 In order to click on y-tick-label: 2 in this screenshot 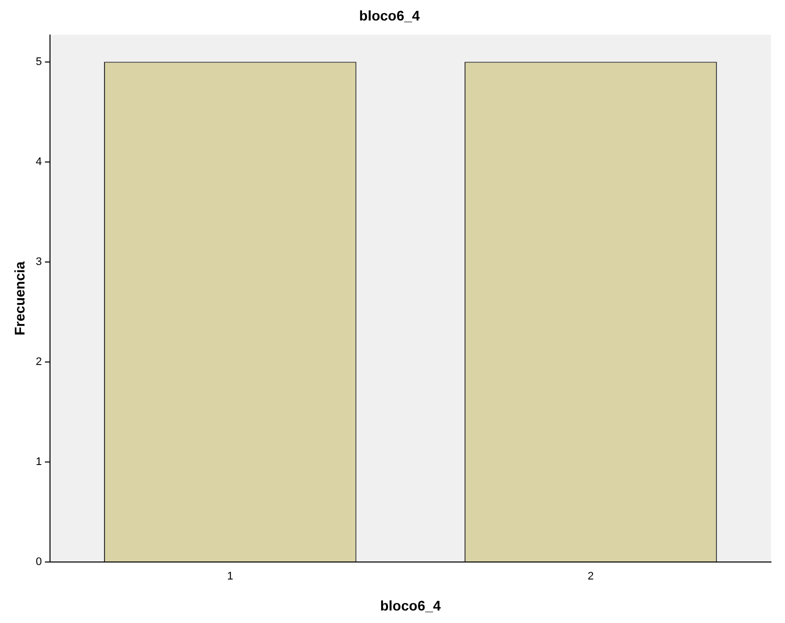, I will do `click(39, 362)`.